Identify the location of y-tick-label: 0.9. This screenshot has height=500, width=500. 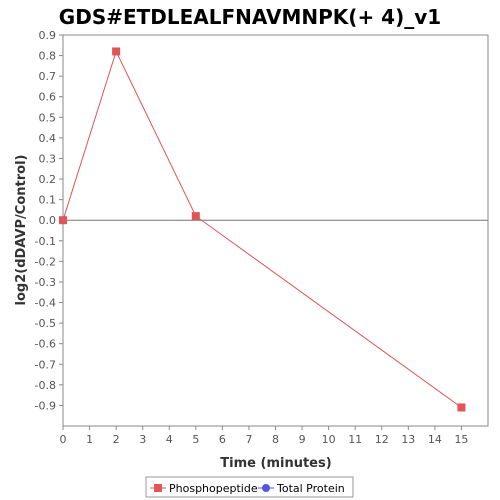
(48, 35).